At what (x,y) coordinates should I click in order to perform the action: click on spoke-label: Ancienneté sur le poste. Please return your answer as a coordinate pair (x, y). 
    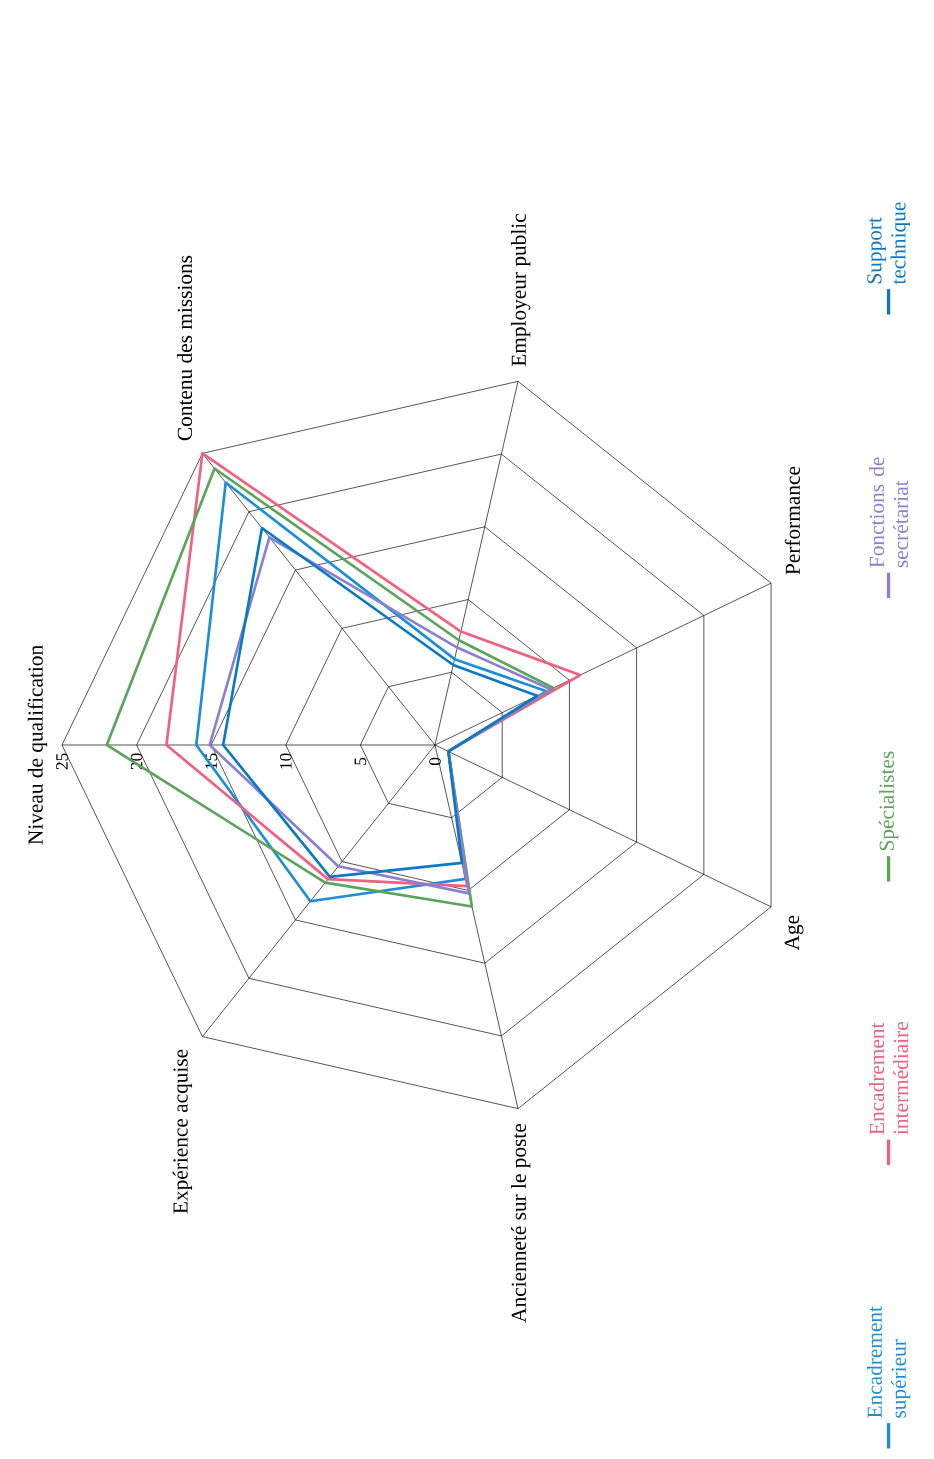
    Looking at the image, I should click on (520, 1223).